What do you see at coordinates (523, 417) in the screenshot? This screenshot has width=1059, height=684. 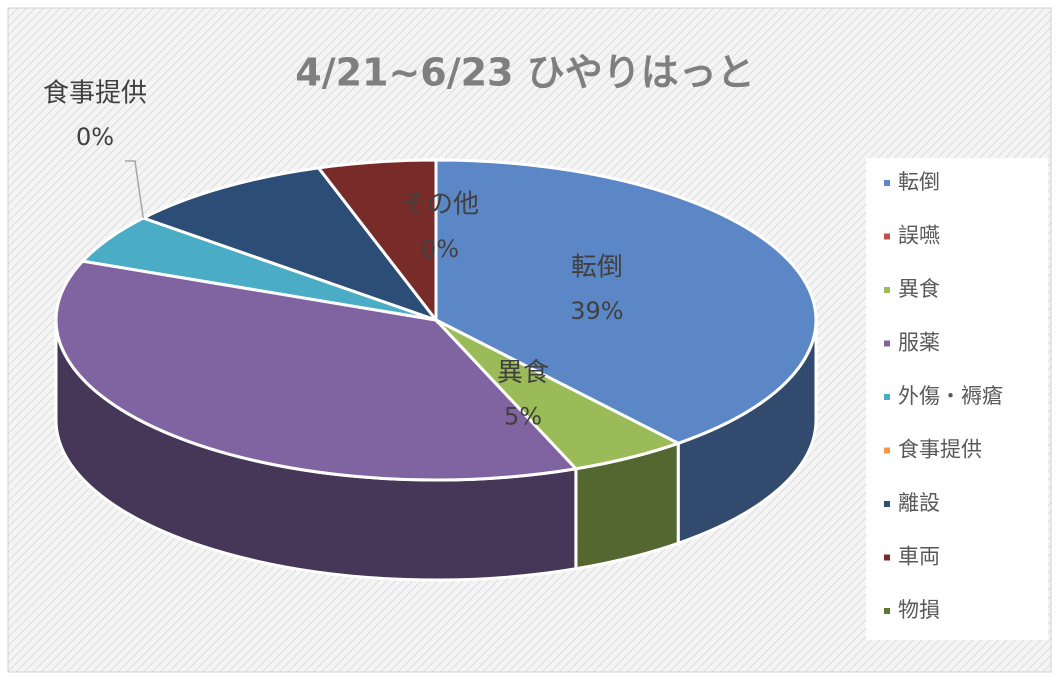 I see `data-label: 5%` at bounding box center [523, 417].